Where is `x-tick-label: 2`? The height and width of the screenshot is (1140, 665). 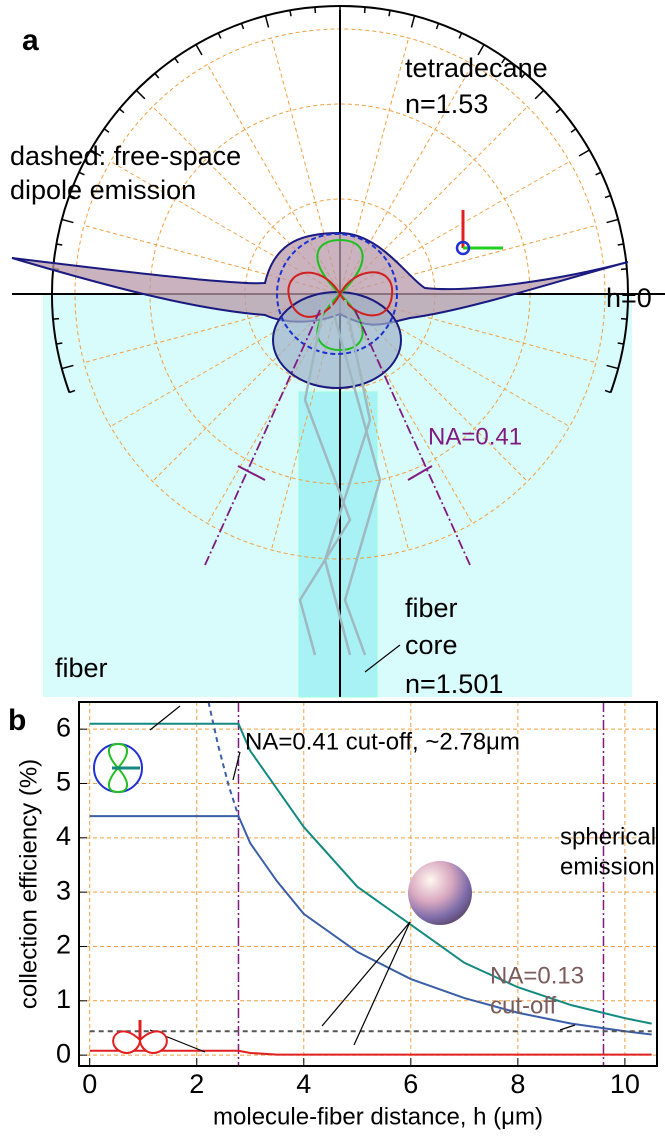 x-tick-label: 2 is located at coordinates (196, 1084).